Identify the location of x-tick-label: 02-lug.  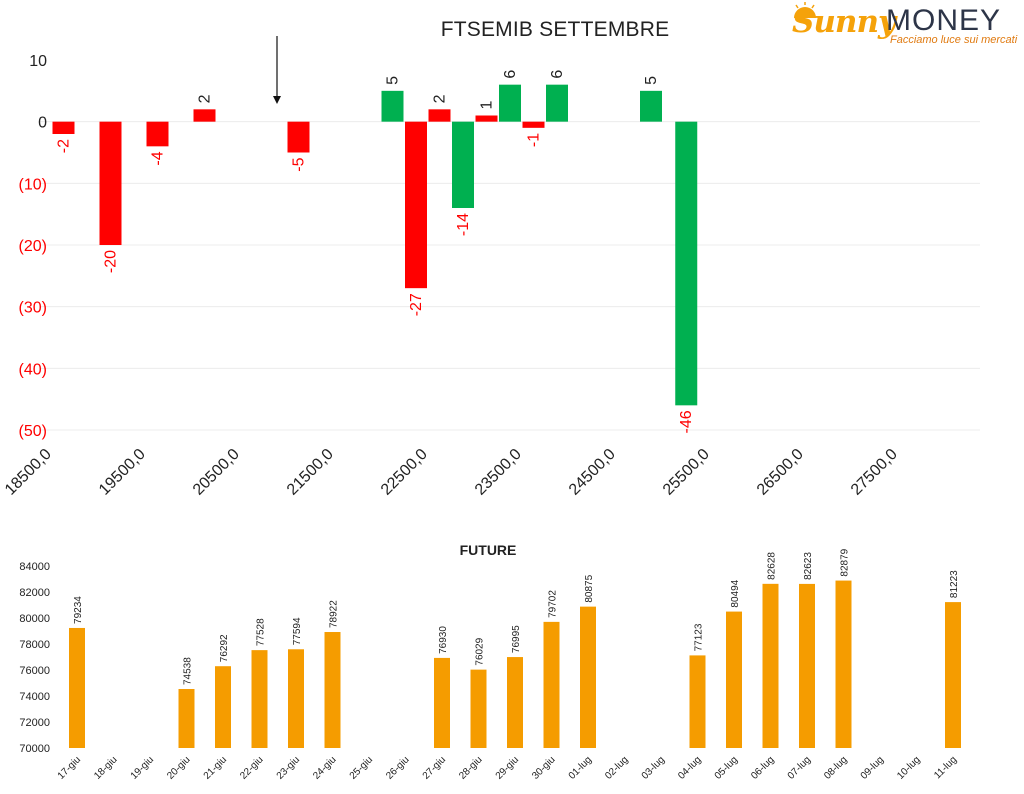
(616, 767).